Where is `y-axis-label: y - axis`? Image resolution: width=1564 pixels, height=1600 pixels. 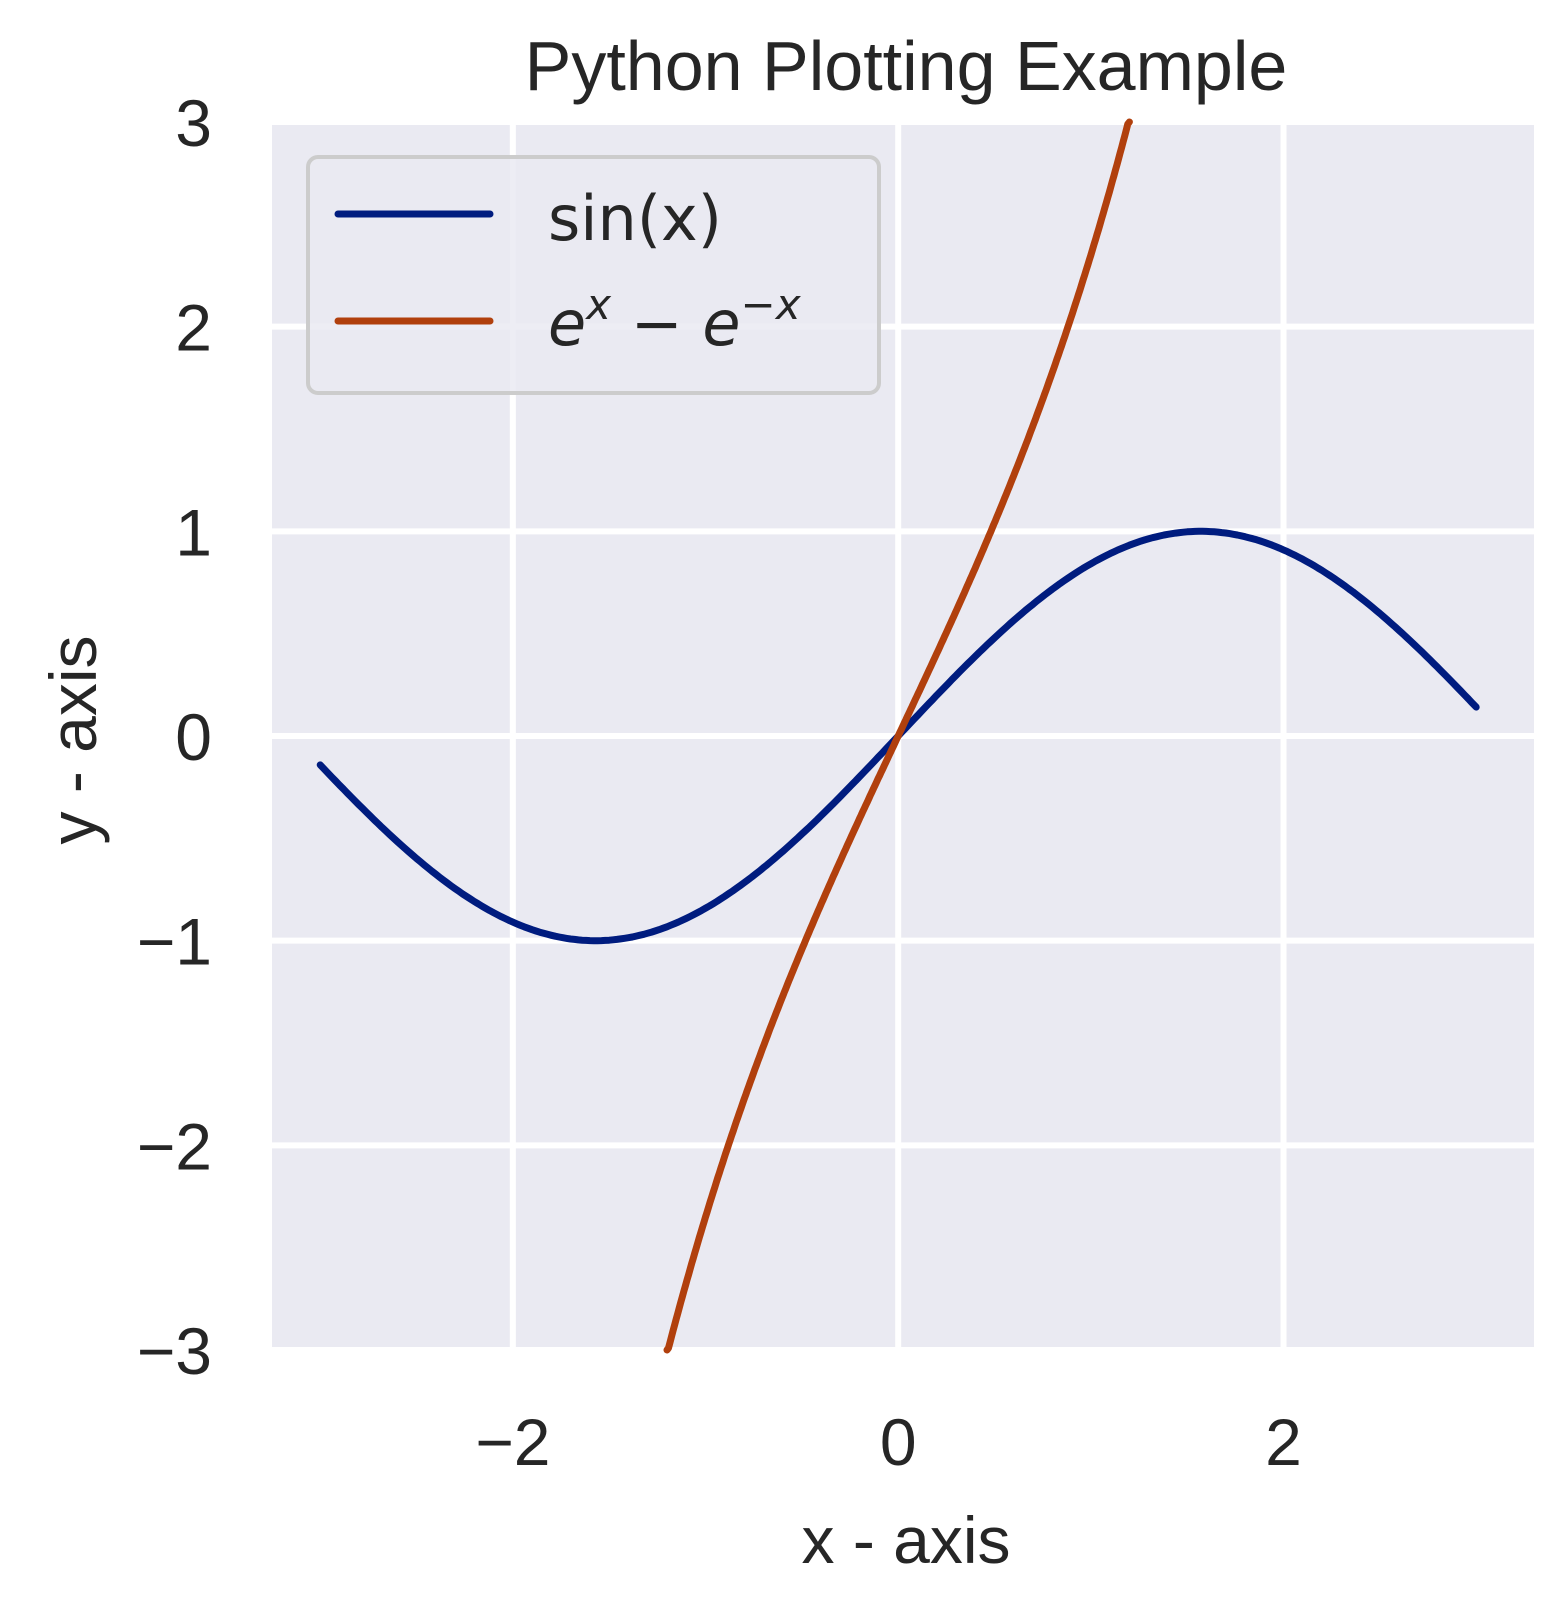 y-axis-label: y - axis is located at coordinates (73, 739).